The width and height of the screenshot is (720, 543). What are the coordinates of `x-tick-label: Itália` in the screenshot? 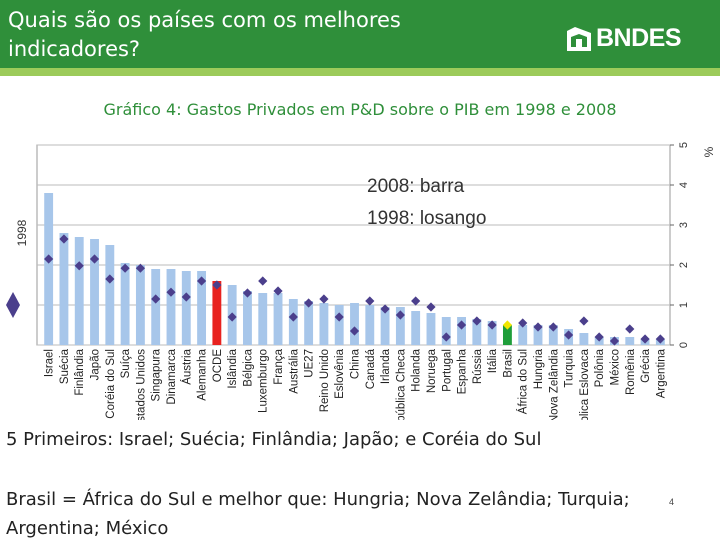 It's located at (493, 360).